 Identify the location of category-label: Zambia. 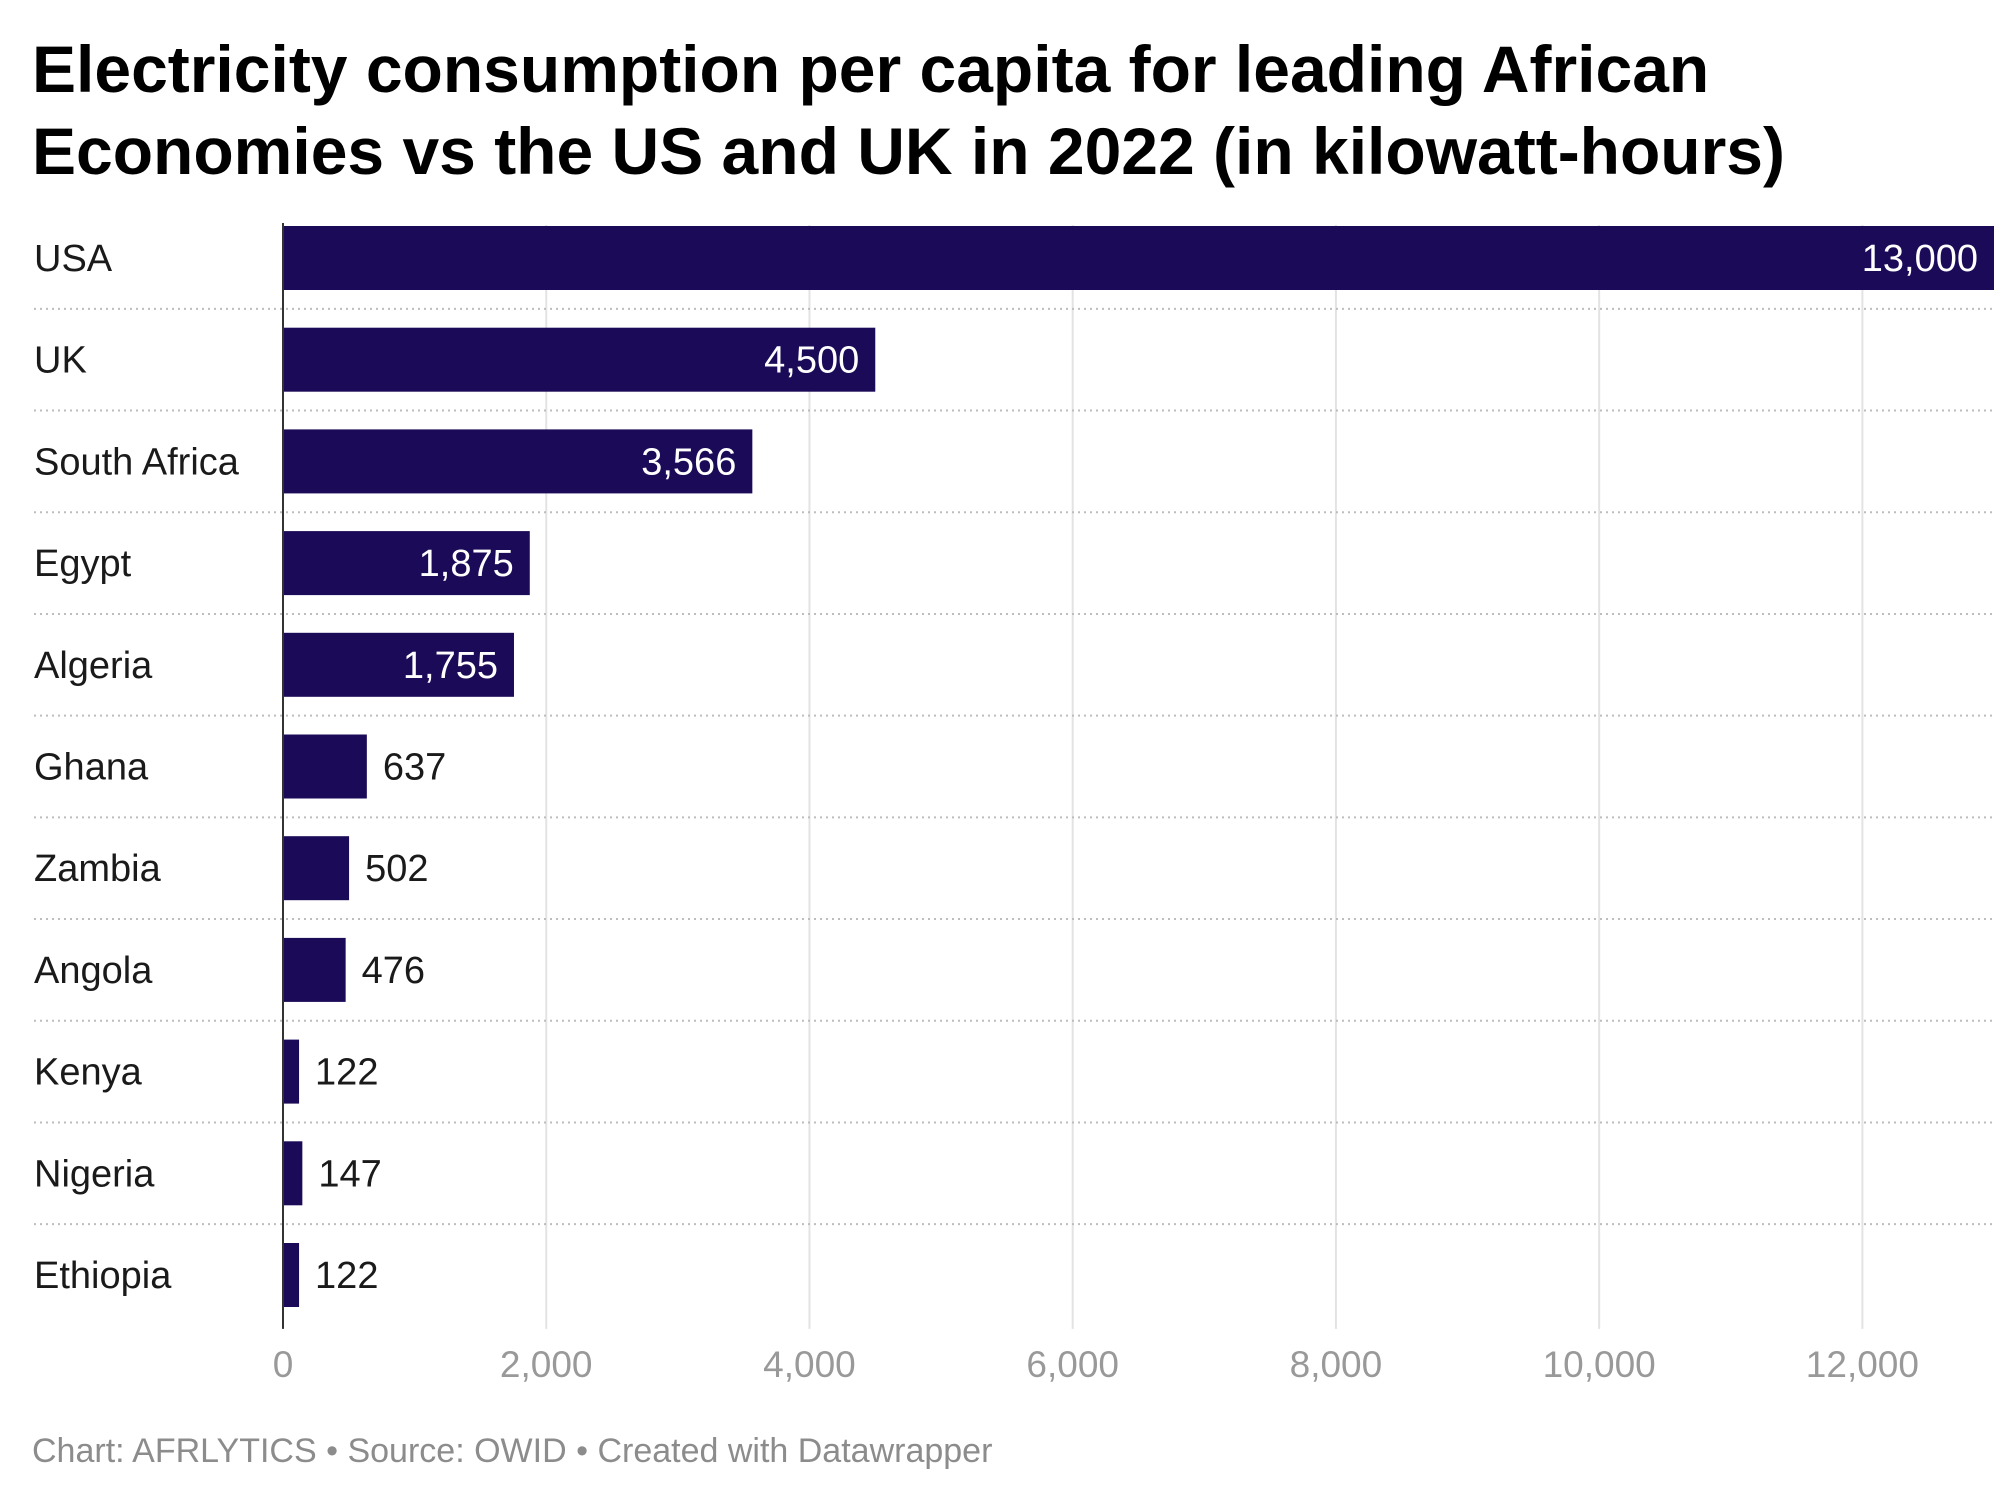
(98, 869).